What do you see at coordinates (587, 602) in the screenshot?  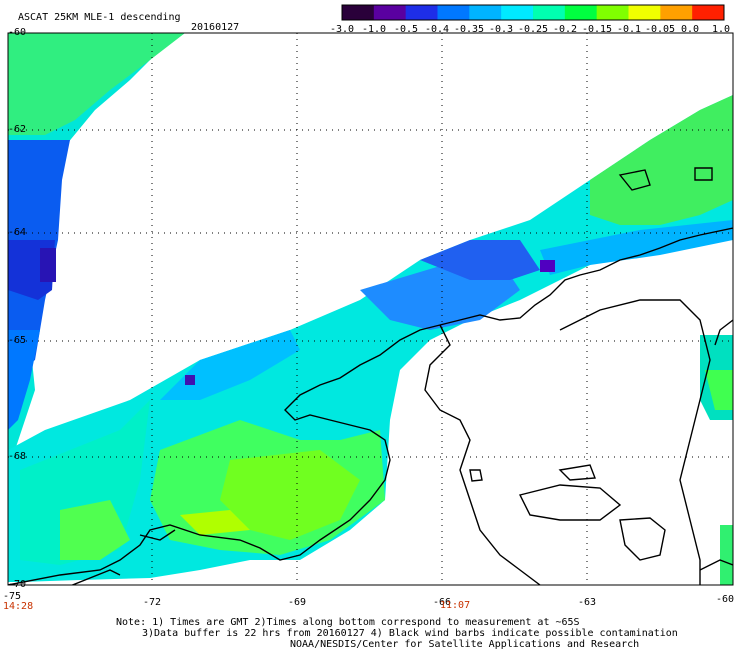 I see `lon-label: -63` at bounding box center [587, 602].